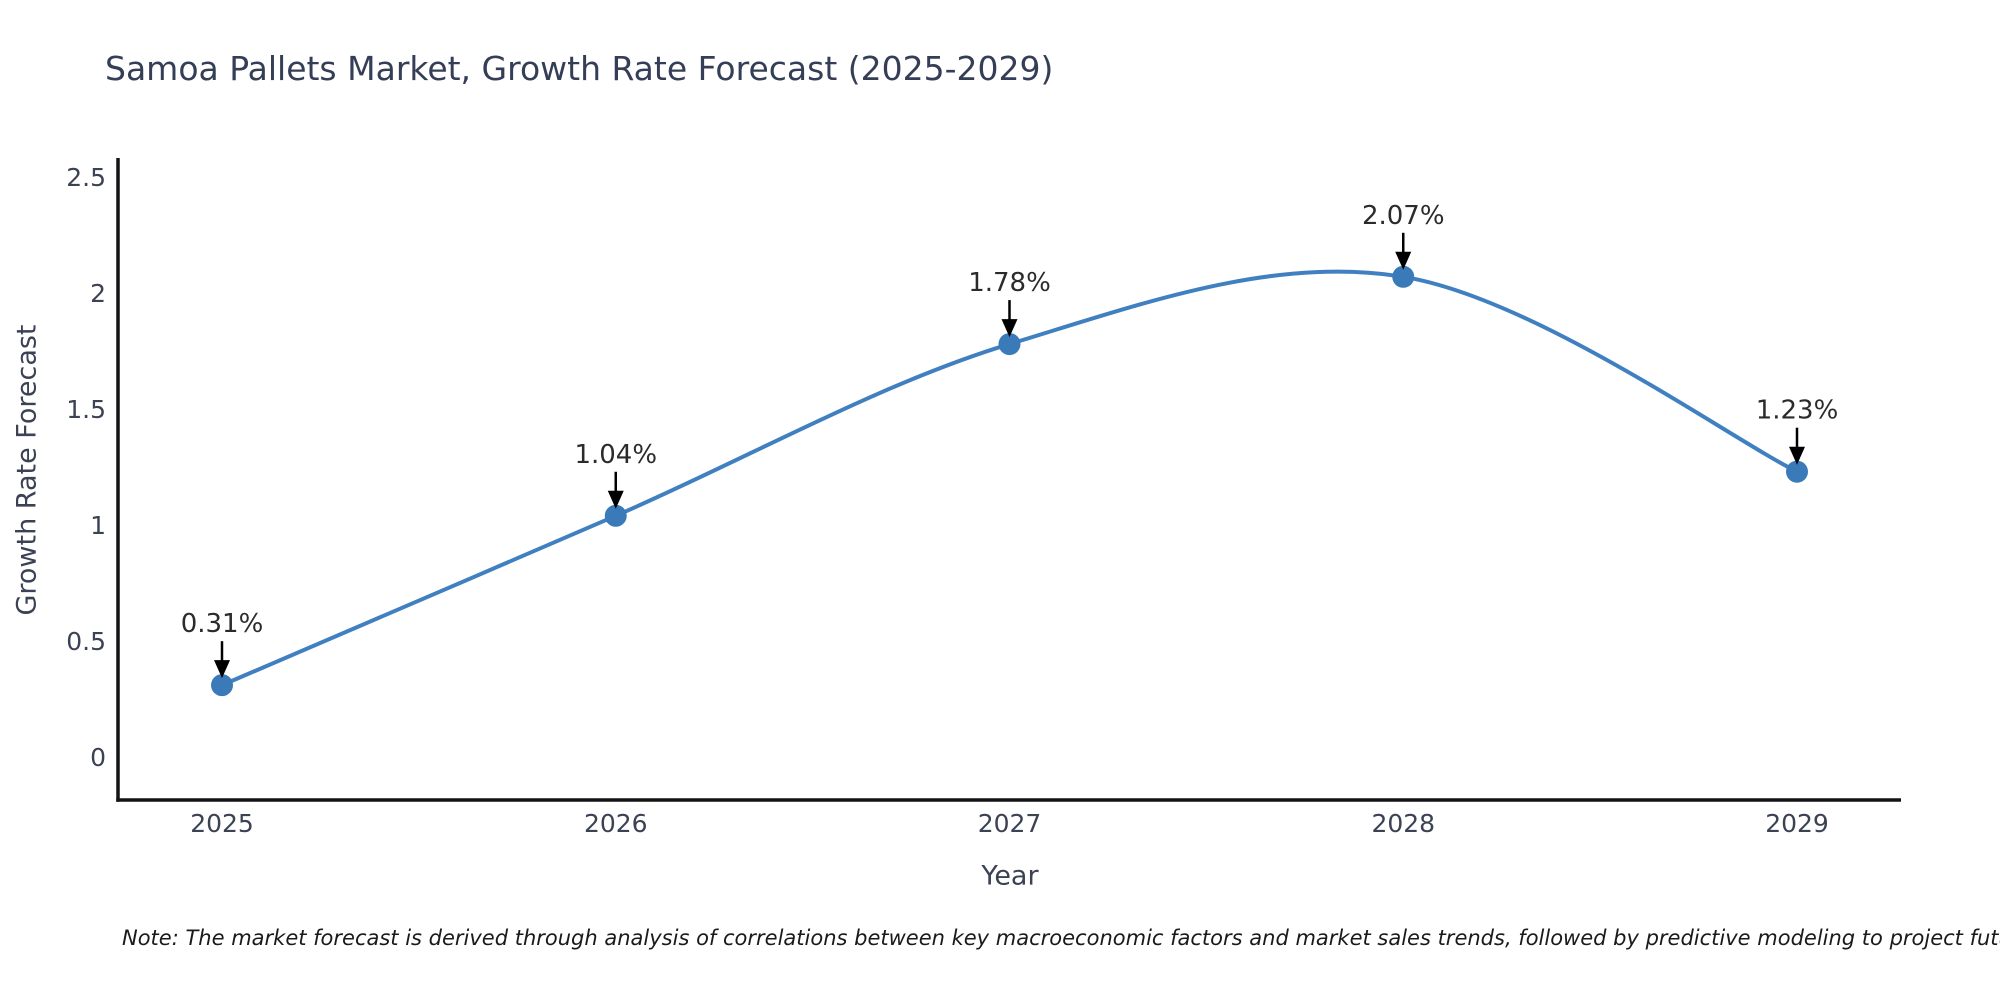 The height and width of the screenshot is (1000, 2000). I want to click on point-annotation-label: 1.78%, so click(1009, 283).